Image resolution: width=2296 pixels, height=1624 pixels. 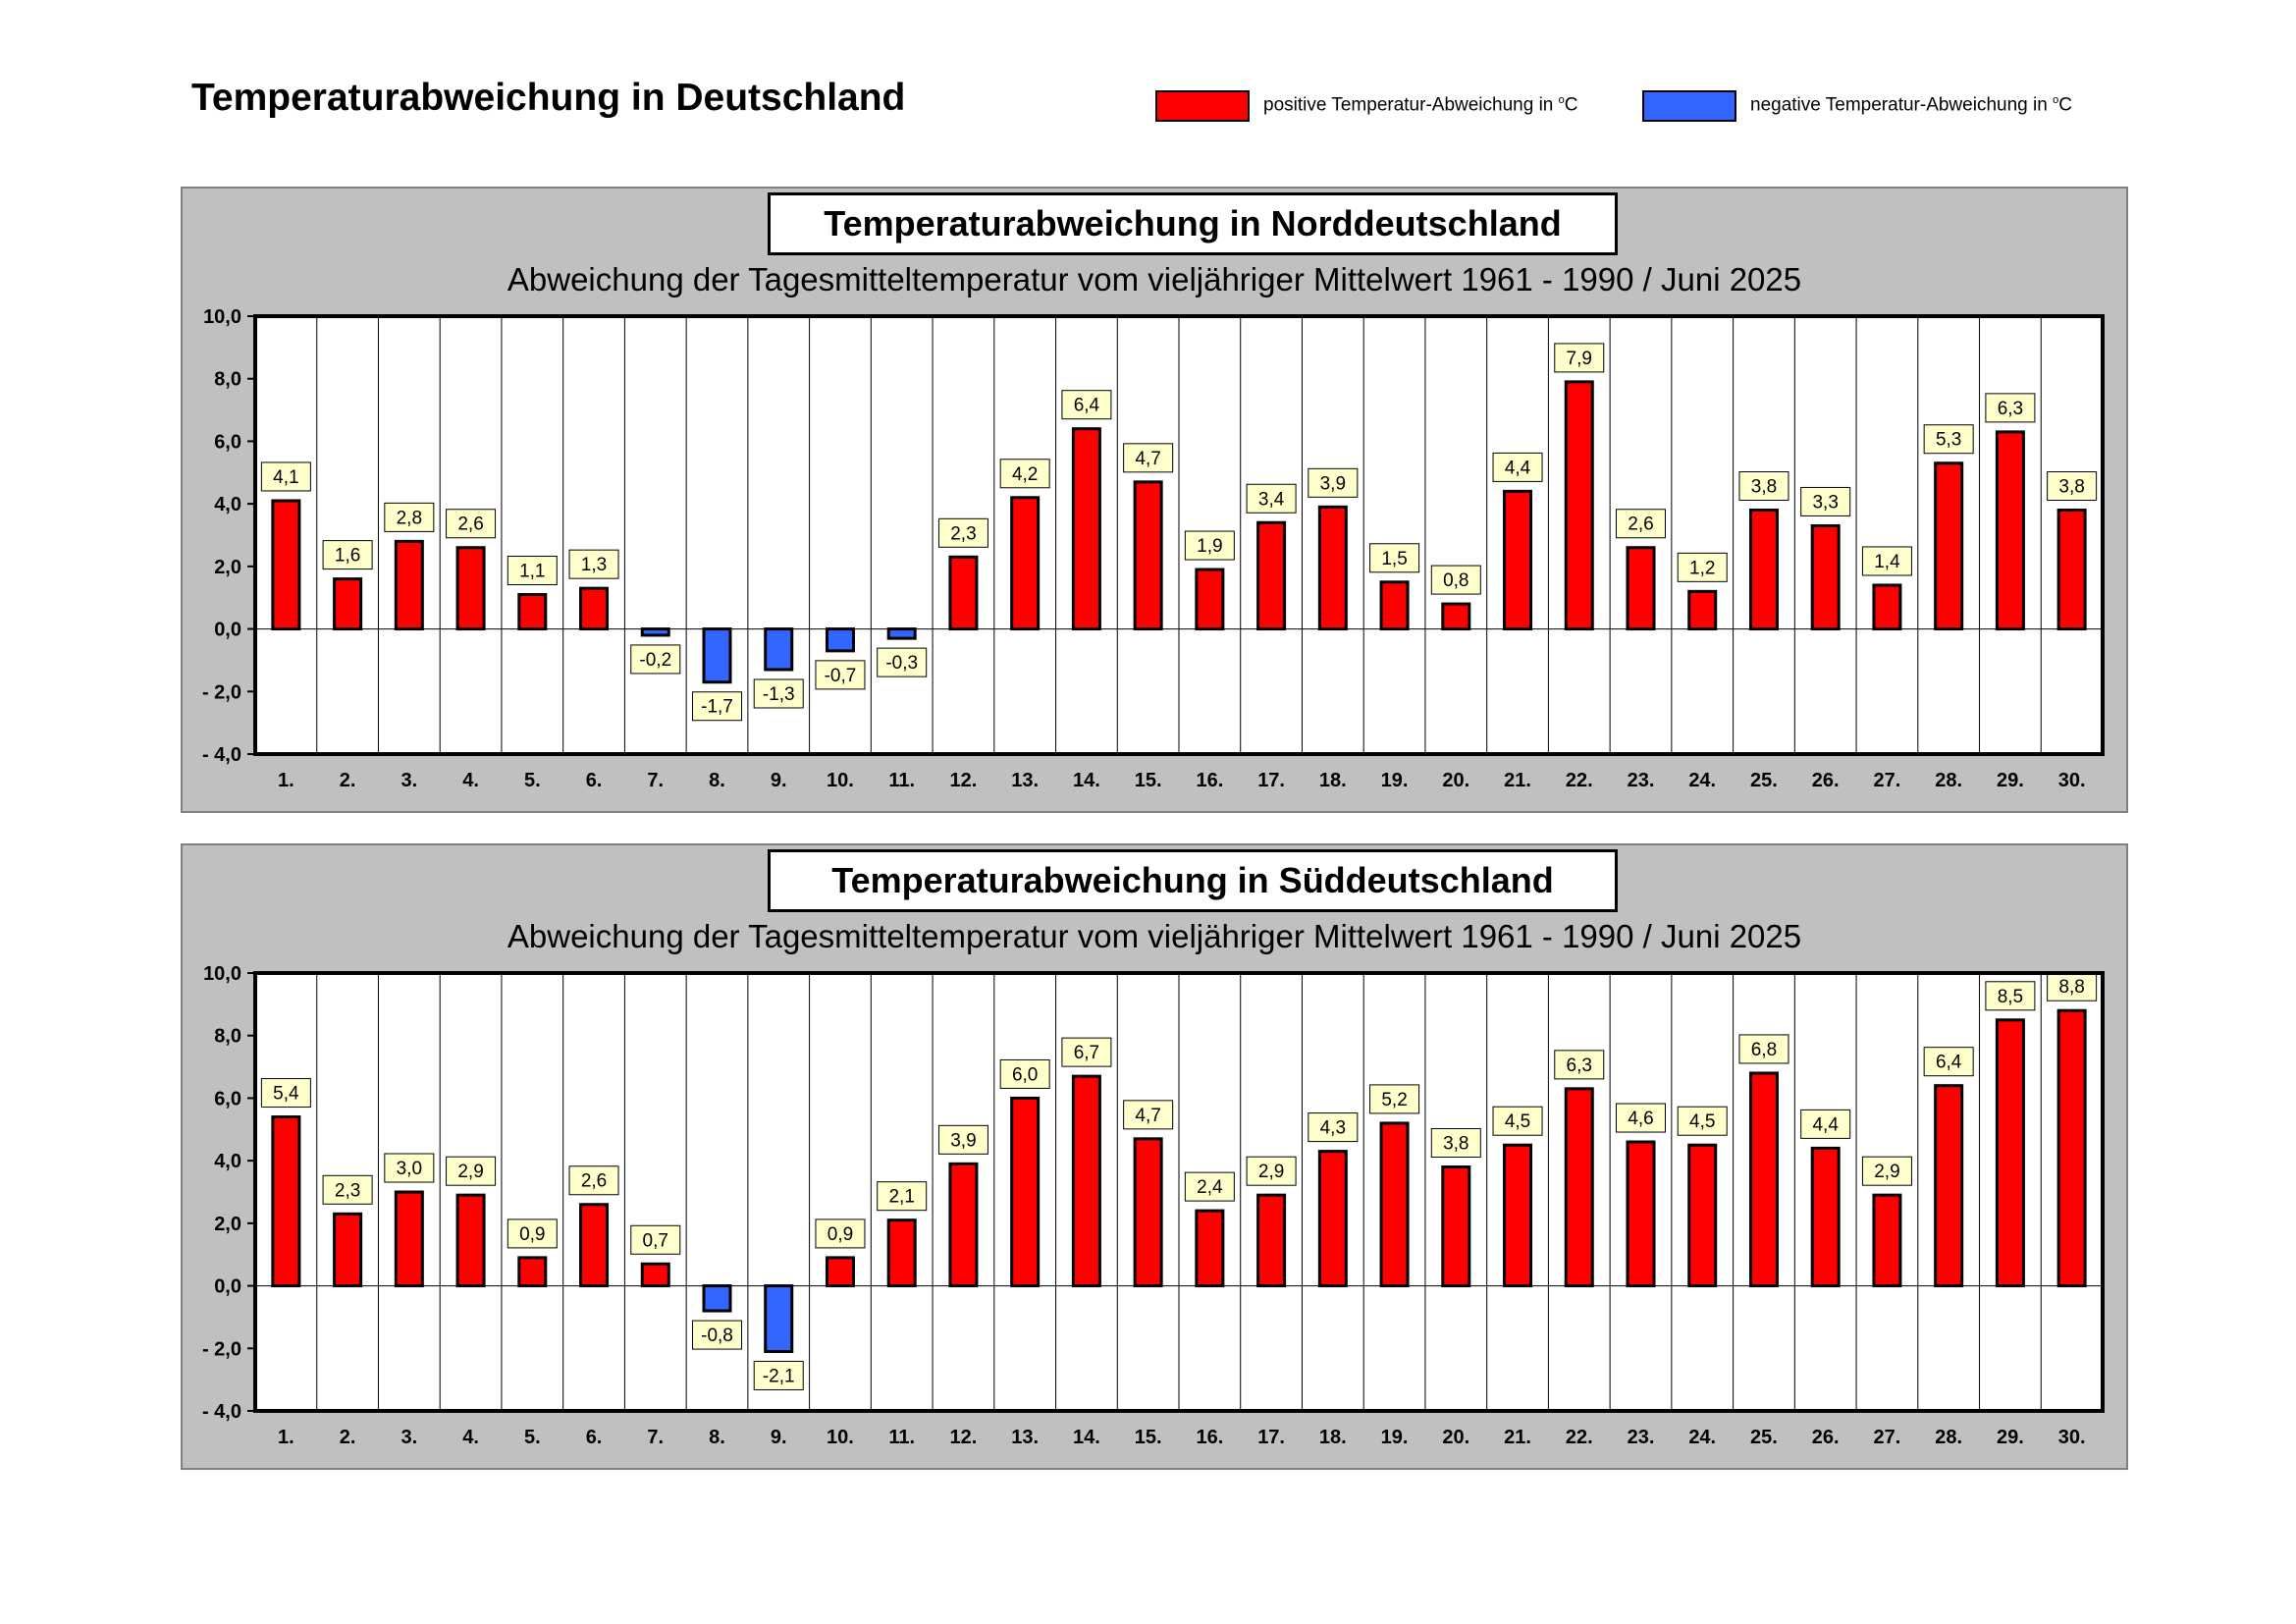 I want to click on data-label: 3,8, so click(x=1455, y=1144).